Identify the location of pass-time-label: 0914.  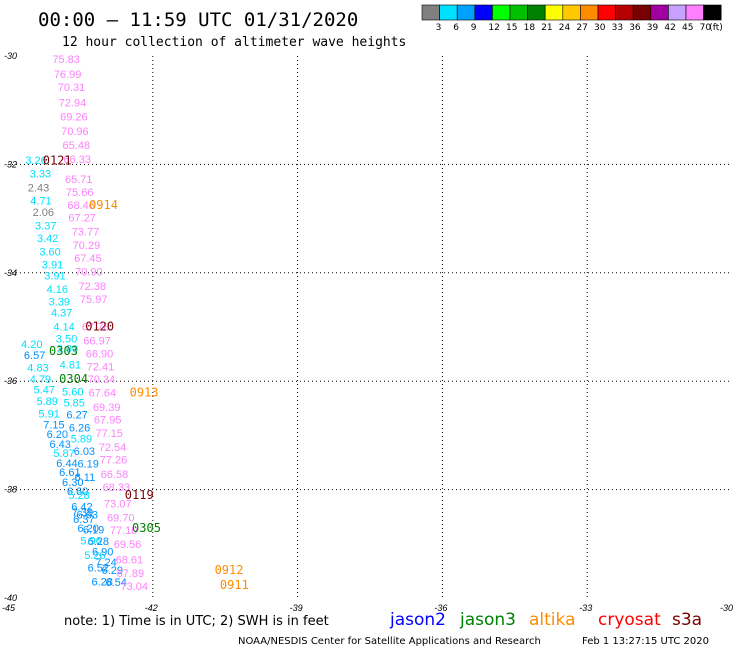
(103, 205).